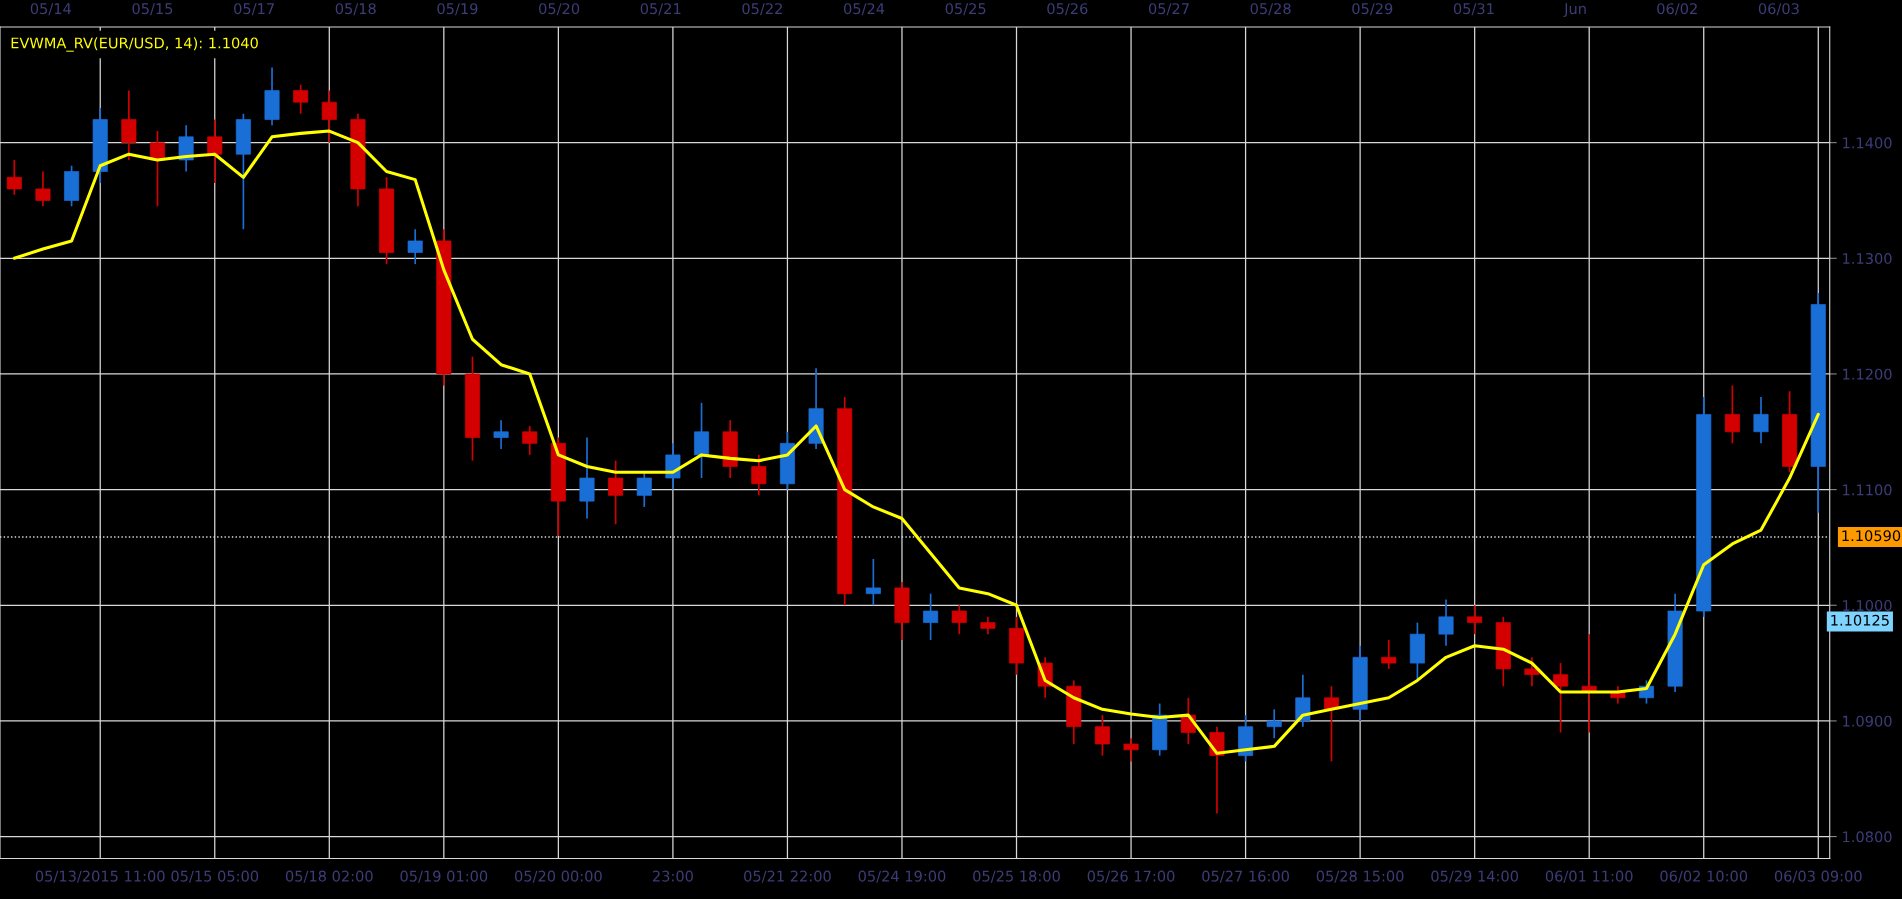 Image resolution: width=1902 pixels, height=899 pixels. Describe the element at coordinates (1867, 143) in the screenshot. I see `y-tick-label: 1.1400` at that location.